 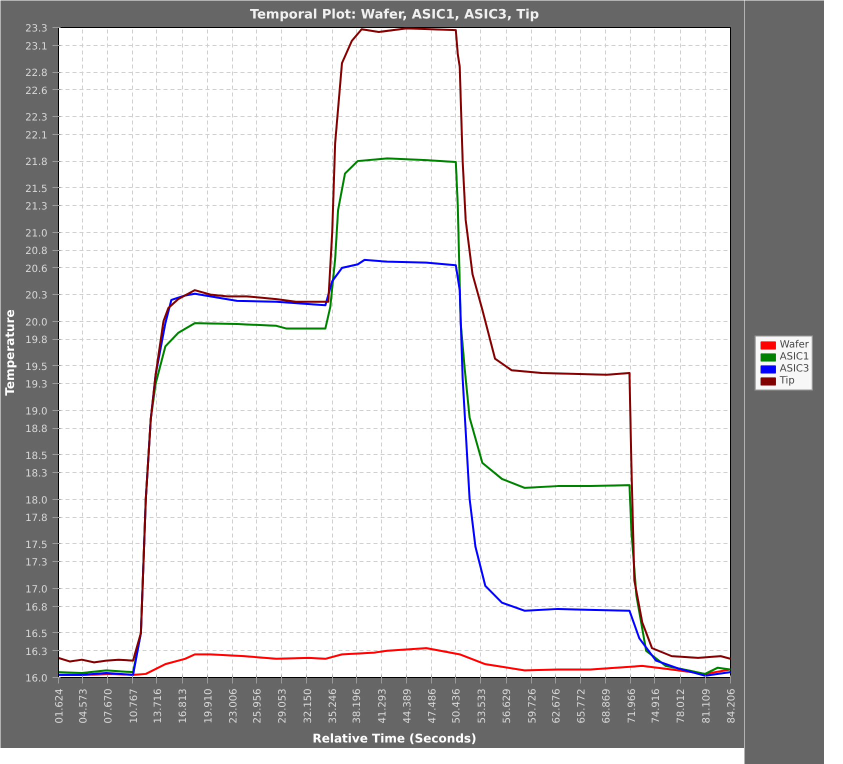 What do you see at coordinates (682, 706) in the screenshot?
I see `x-tick-label: 78.012` at bounding box center [682, 706].